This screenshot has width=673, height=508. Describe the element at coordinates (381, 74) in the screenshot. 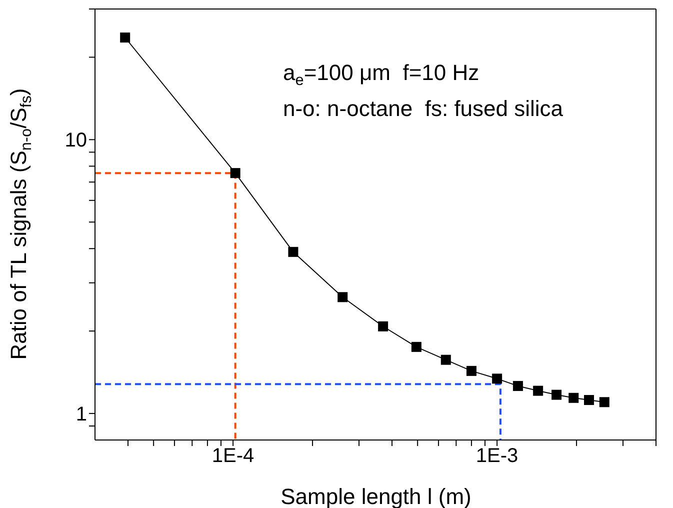

I see `annotation: a$_{e}$=100 μm f=10 Hz` at that location.